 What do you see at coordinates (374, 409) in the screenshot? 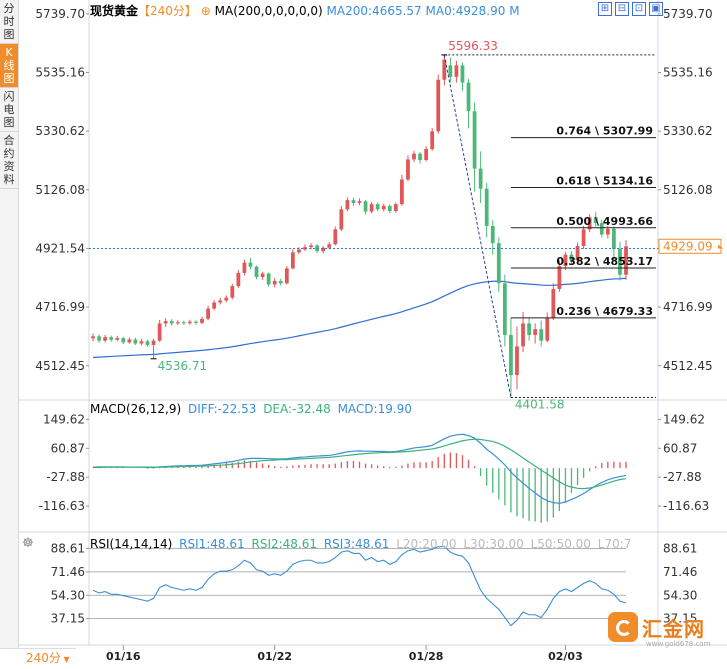
I see `macd-value: MACD:19.90` at bounding box center [374, 409].